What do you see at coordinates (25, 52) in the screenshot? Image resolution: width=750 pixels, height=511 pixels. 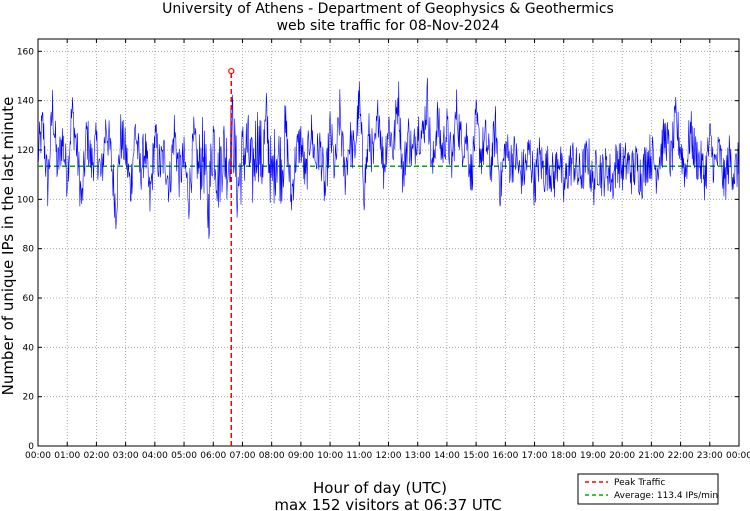 I see `y-tick-label: 160` at bounding box center [25, 52].